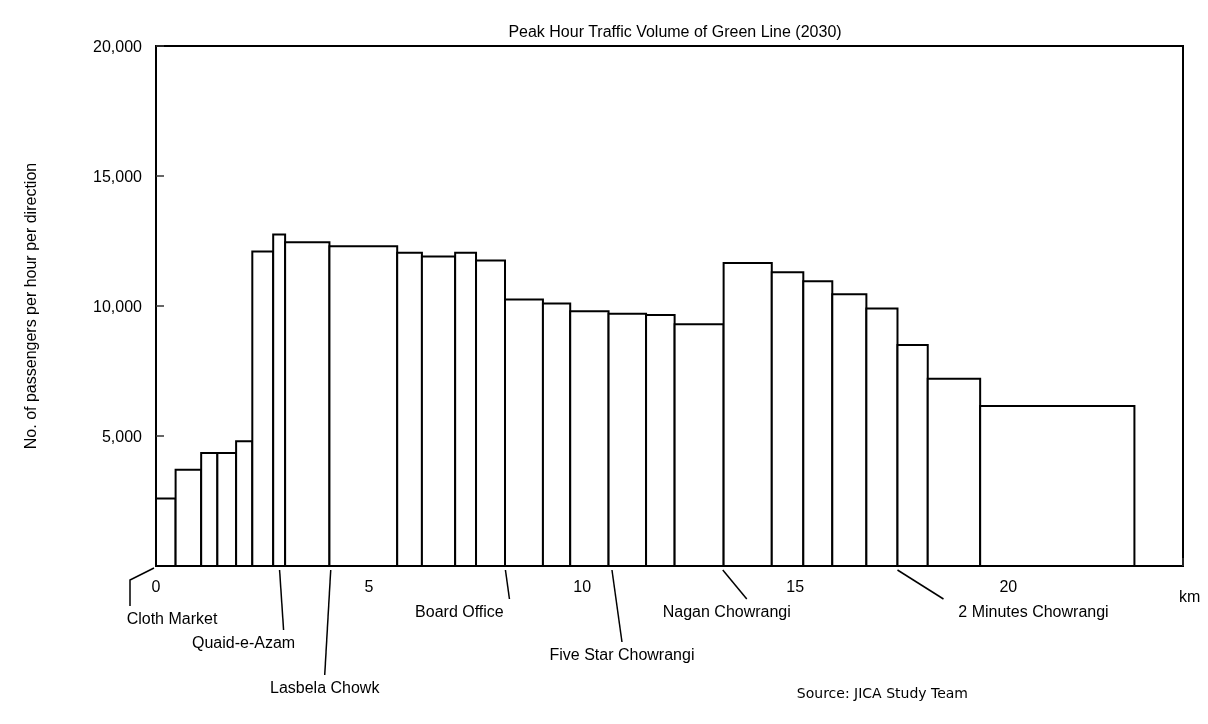 Image resolution: width=1208 pixels, height=724 pixels. Describe the element at coordinates (582, 586) in the screenshot. I see `x-tick-label: 10` at that location.